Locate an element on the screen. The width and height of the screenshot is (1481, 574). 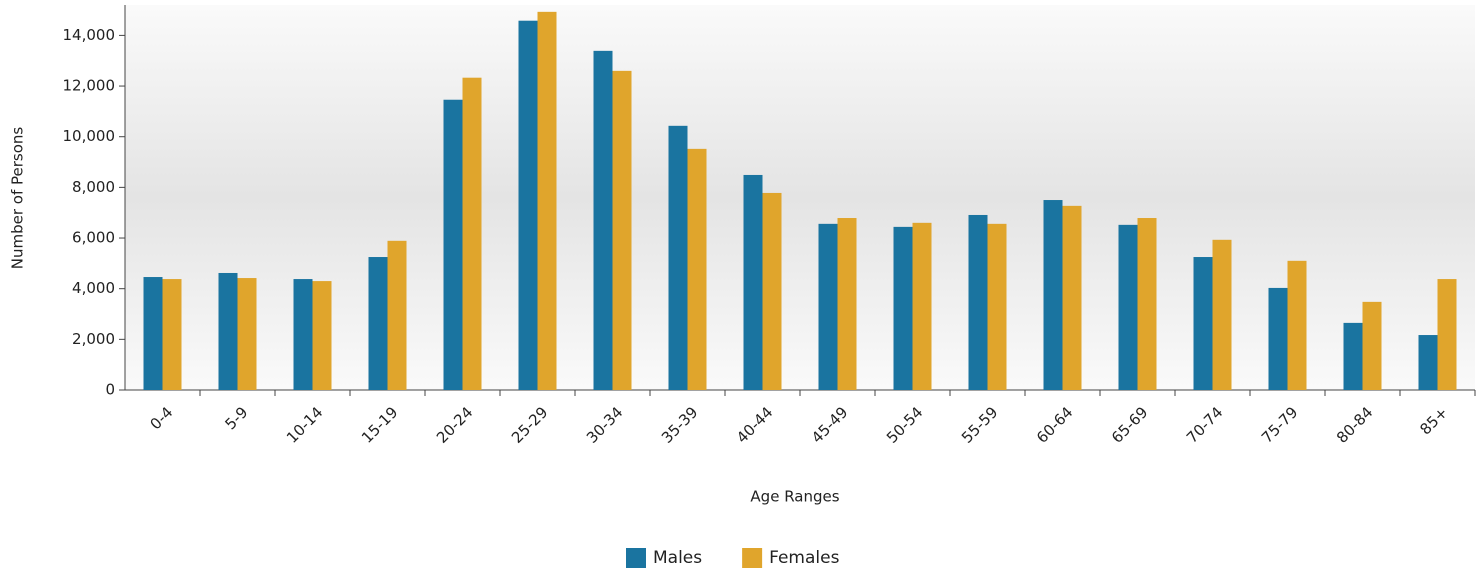
x-tick-label: 15-19 is located at coordinates (380, 425).